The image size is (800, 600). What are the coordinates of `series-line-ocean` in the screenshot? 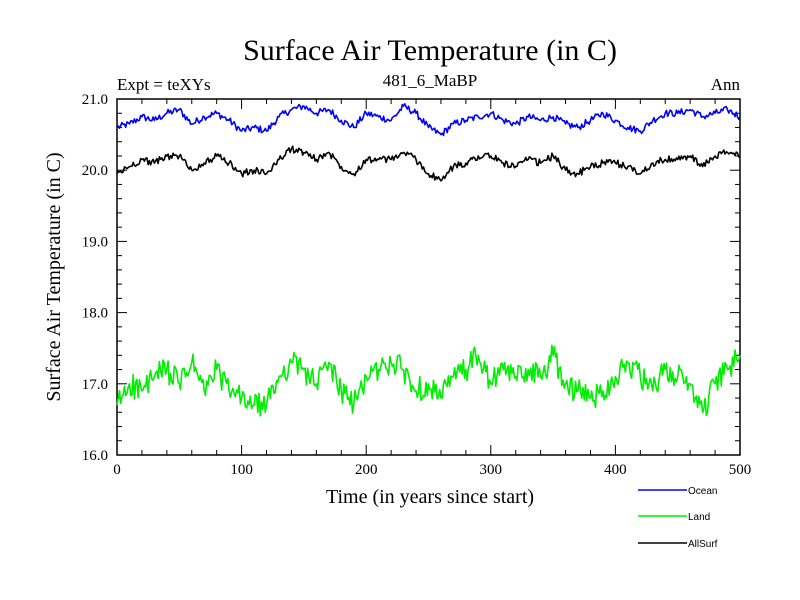 It's located at (428, 120).